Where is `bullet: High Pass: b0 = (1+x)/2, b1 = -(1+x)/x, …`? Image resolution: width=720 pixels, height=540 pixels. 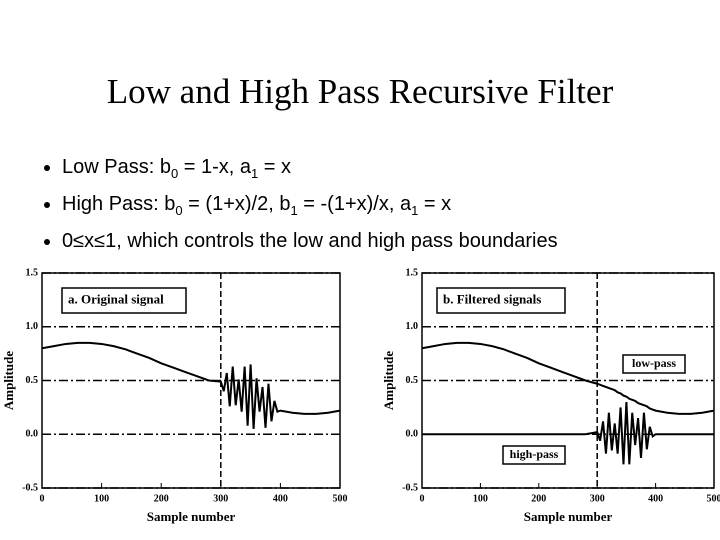
bullet: High Pass: b0 = (1+x)/2, b1 = -(1+x)/x, … is located at coordinates (310, 207).